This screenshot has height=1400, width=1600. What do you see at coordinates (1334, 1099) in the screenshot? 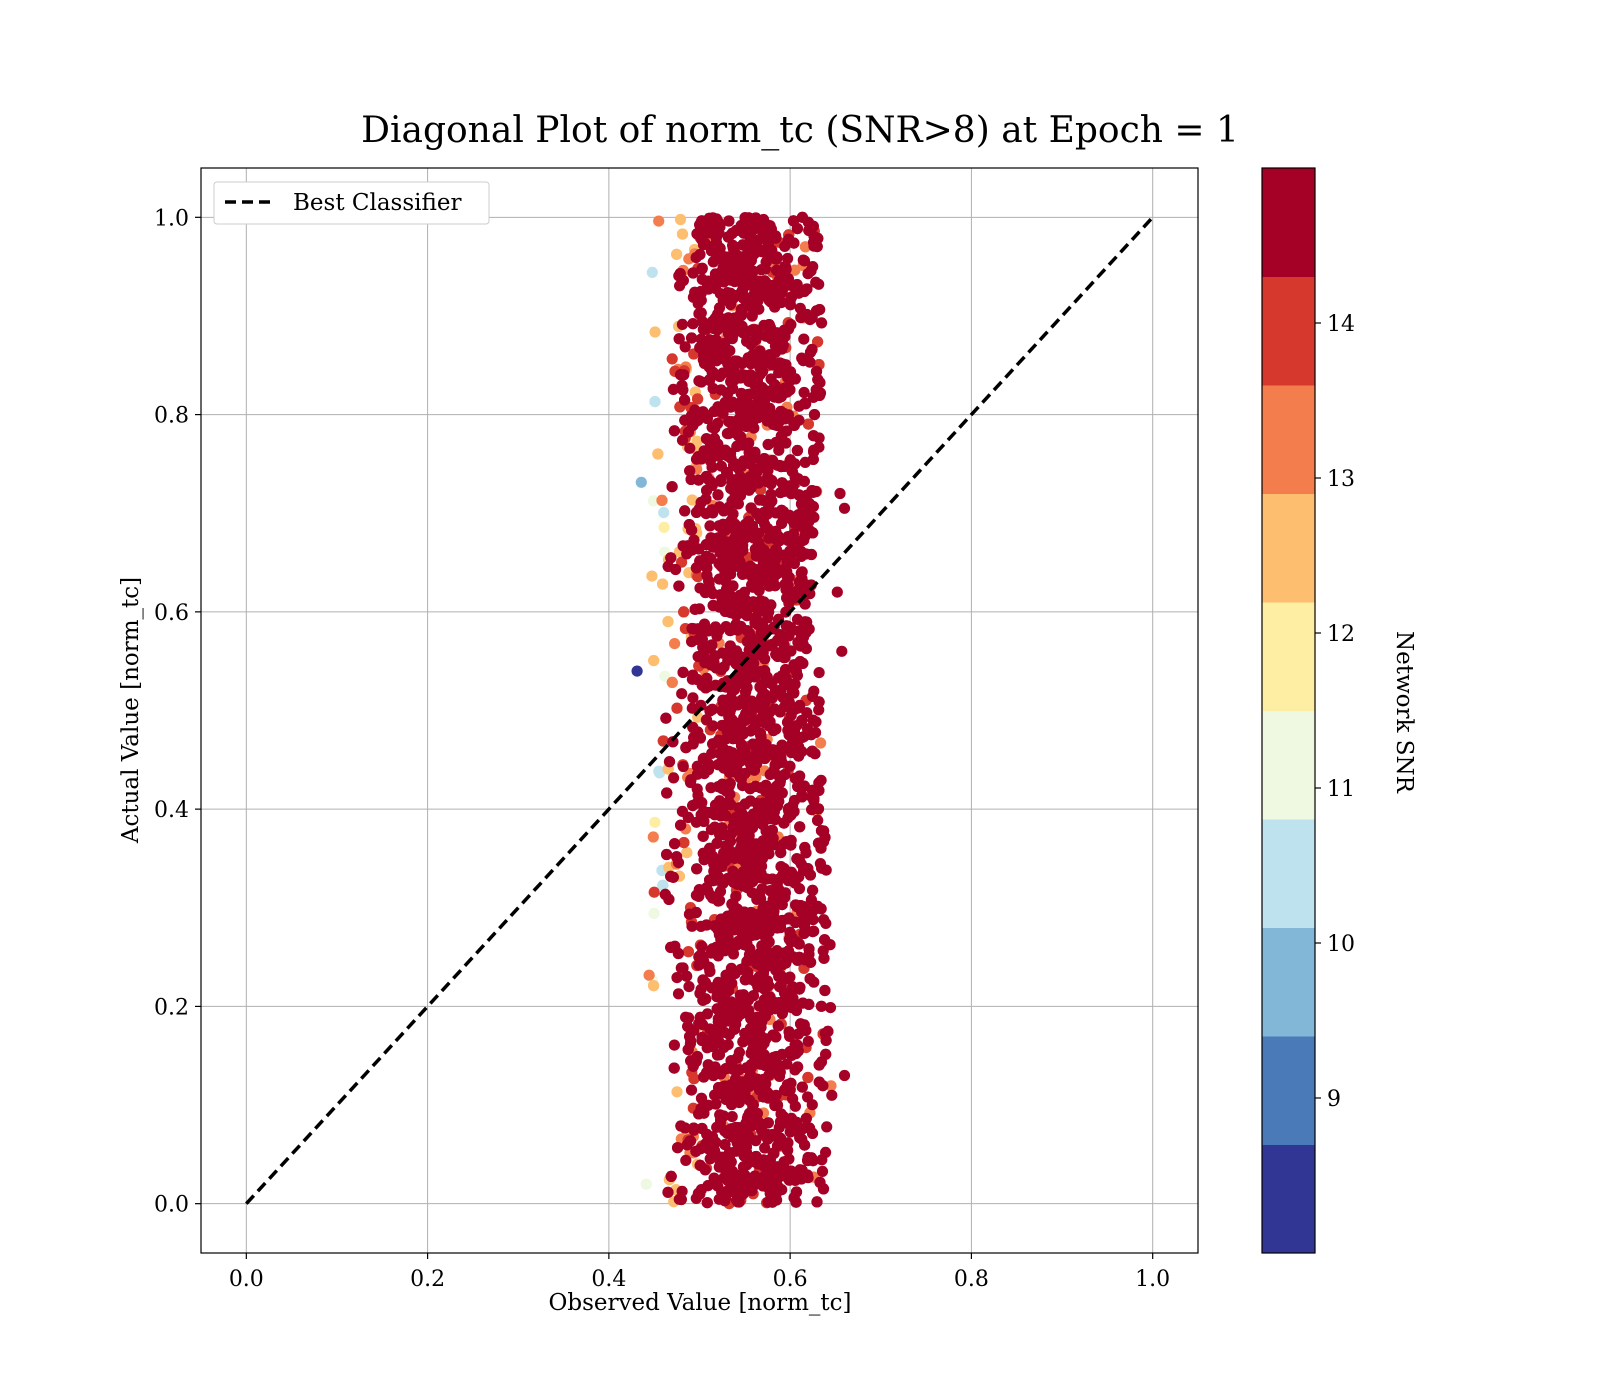
I see `colorbar-tick-label: 9` at bounding box center [1334, 1099].